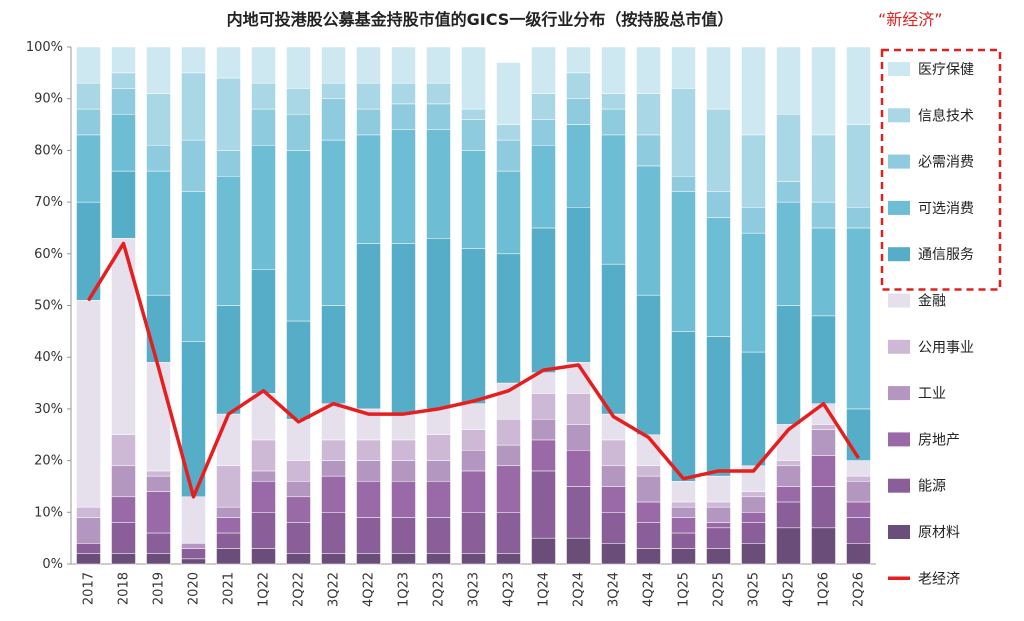 Image resolution: width=1024 pixels, height=621 pixels. I want to click on legend-label: 可选消费, so click(946, 209).